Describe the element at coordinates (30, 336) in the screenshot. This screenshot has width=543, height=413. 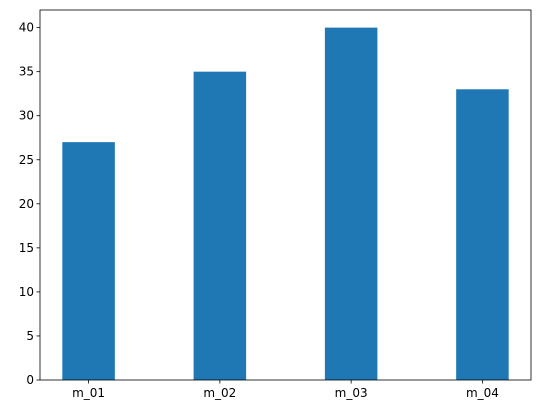
I see `y-tick-label: 5` at that location.